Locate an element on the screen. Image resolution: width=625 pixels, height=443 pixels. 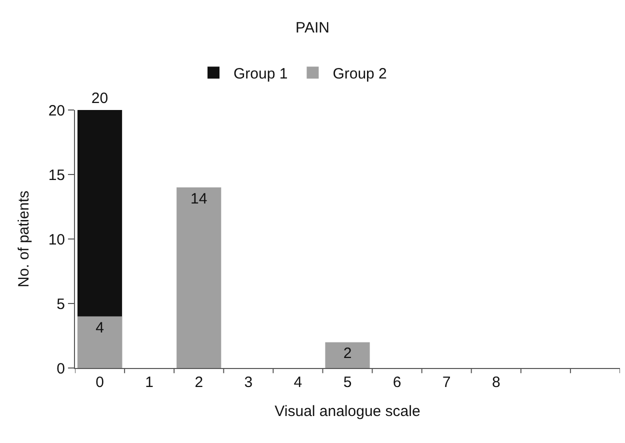
x-tick-label: 5 is located at coordinates (347, 382).